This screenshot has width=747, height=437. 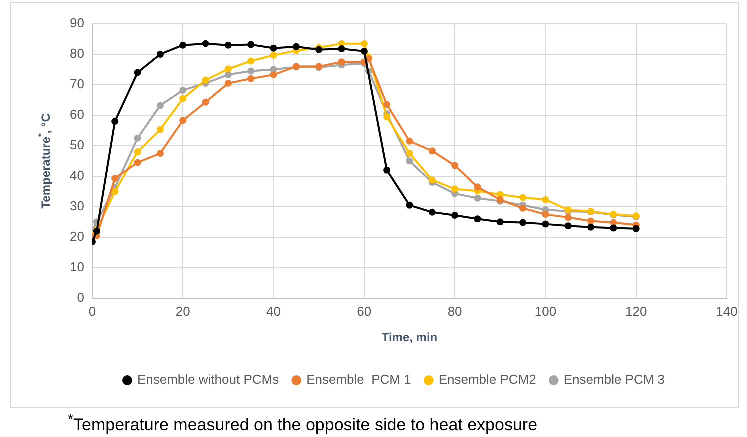 I want to click on y-axis-title: Temperature*, °C, so click(x=44, y=161).